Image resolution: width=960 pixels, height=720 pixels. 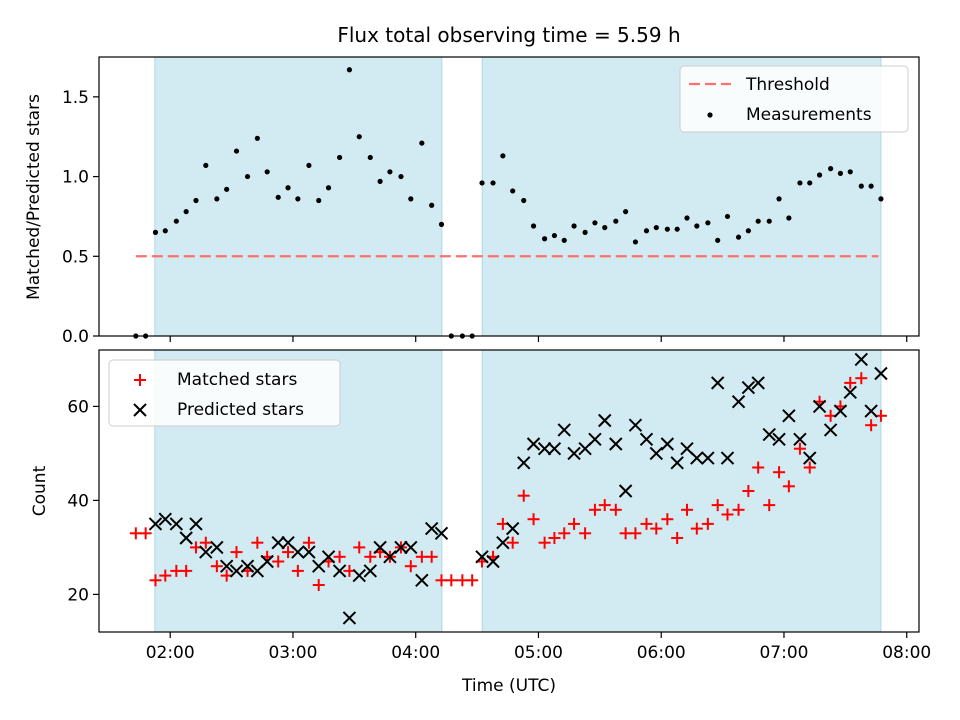 What do you see at coordinates (78, 501) in the screenshot?
I see `bottom-y-tick-label: 40` at bounding box center [78, 501].